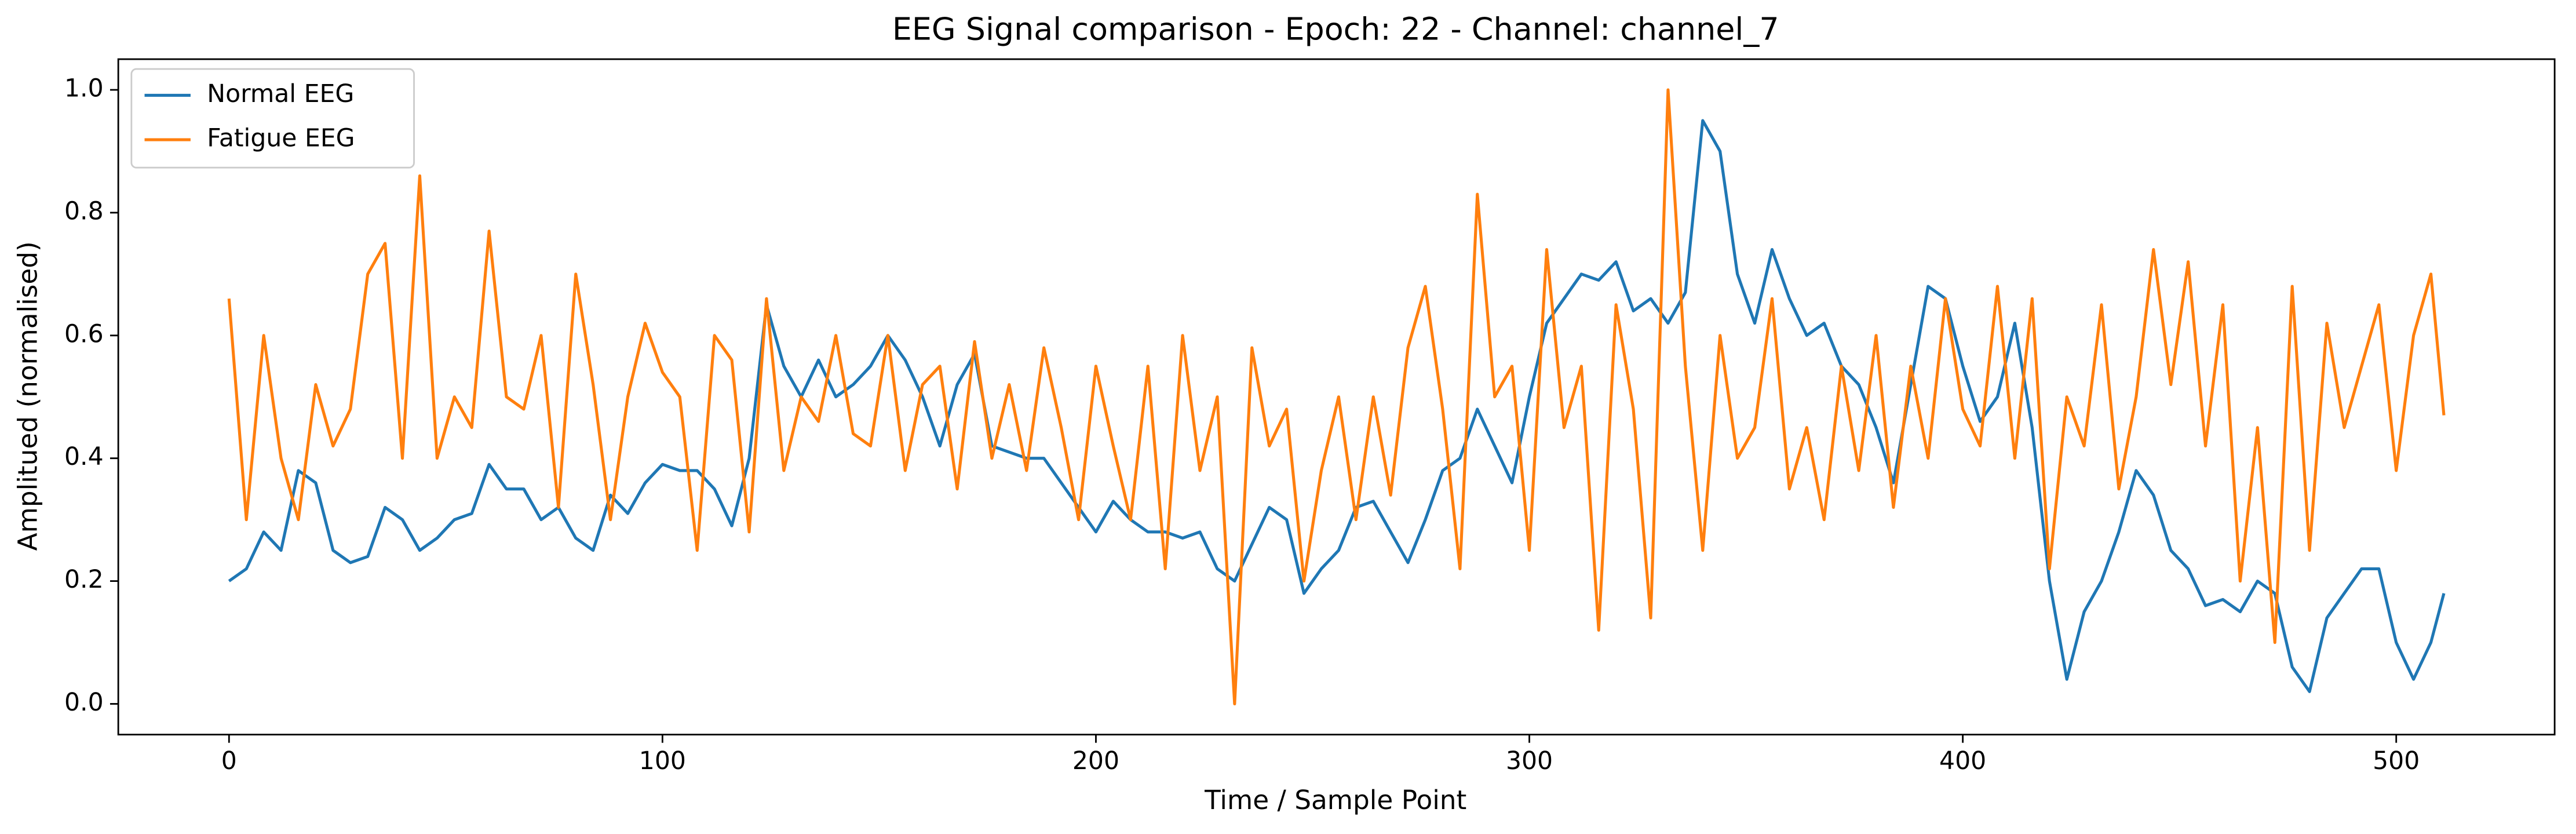  I want to click on y-tick-label: 1.0, so click(84, 89).